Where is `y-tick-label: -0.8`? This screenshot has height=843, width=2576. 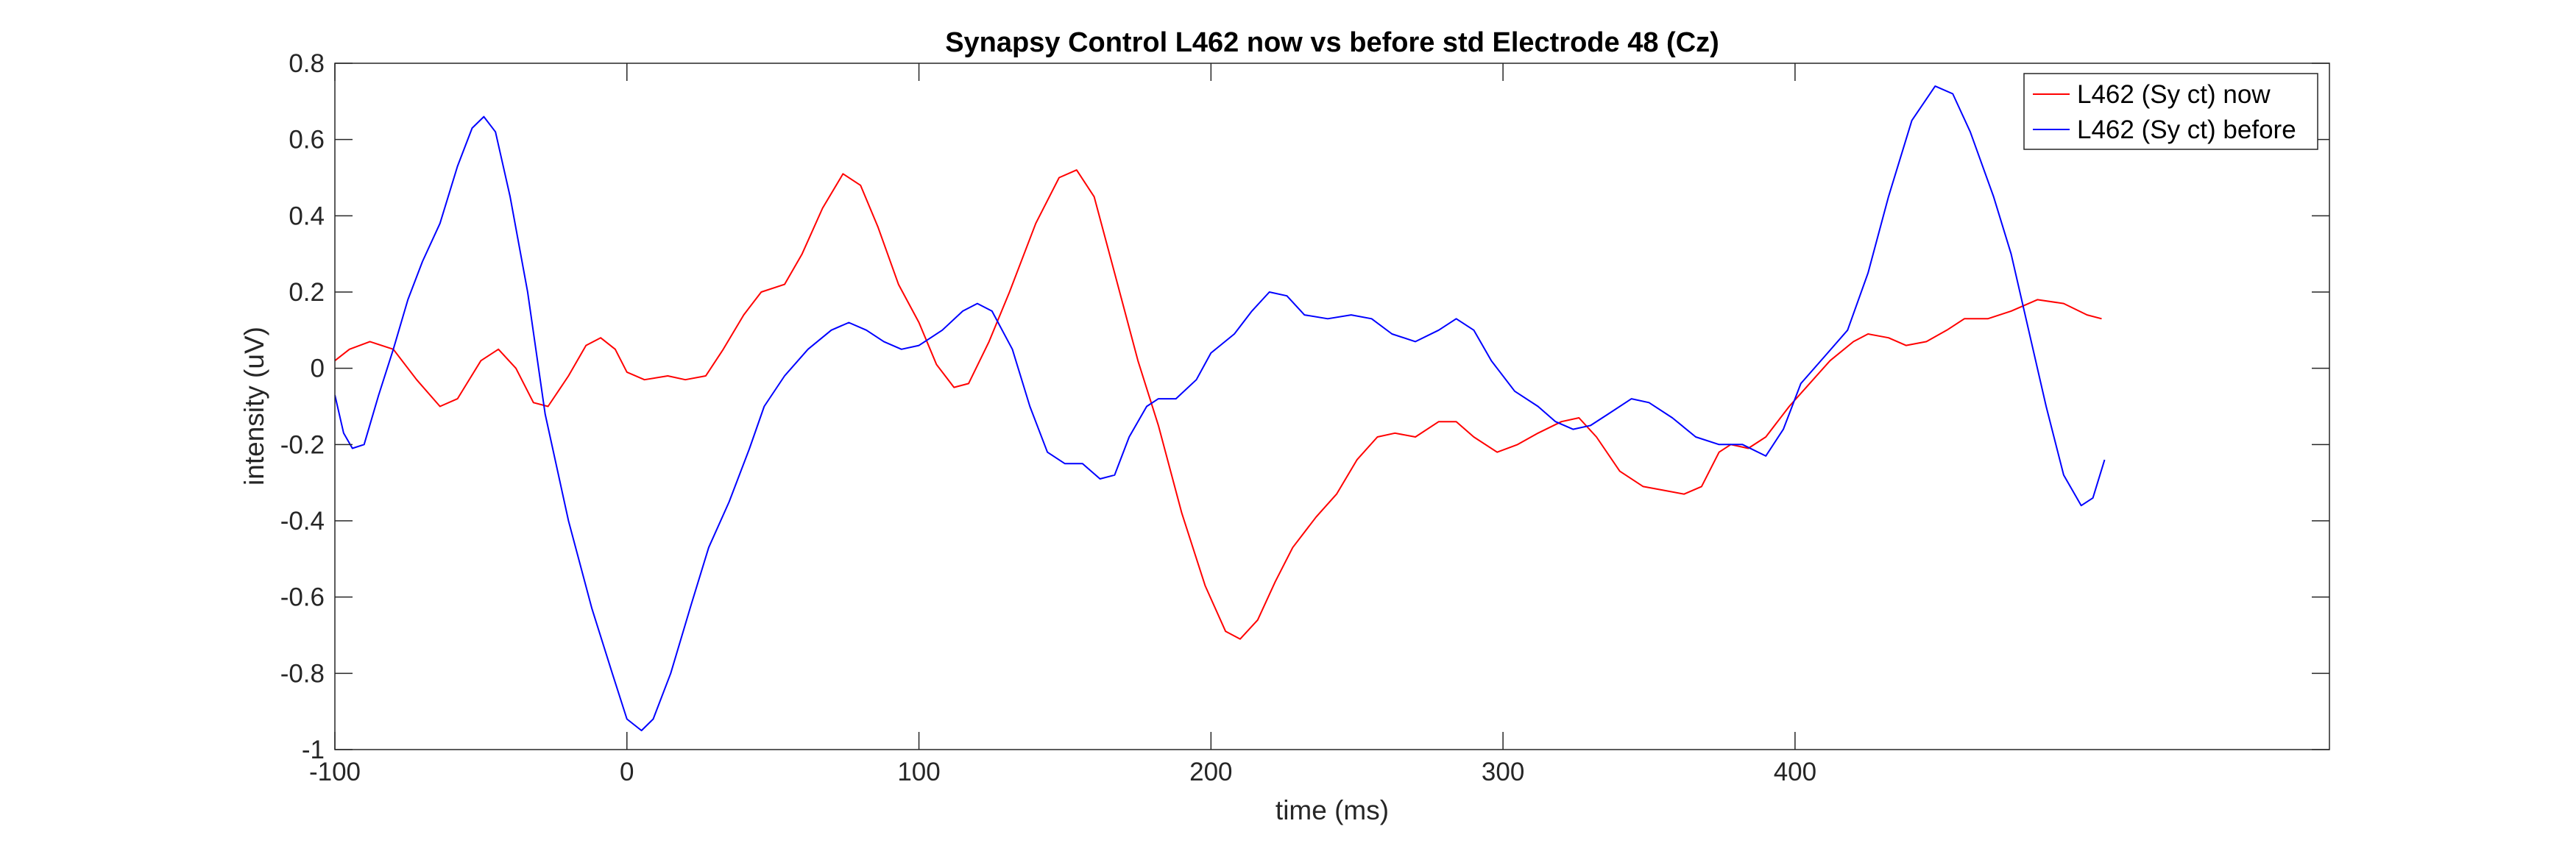 y-tick-label: -0.8 is located at coordinates (302, 673).